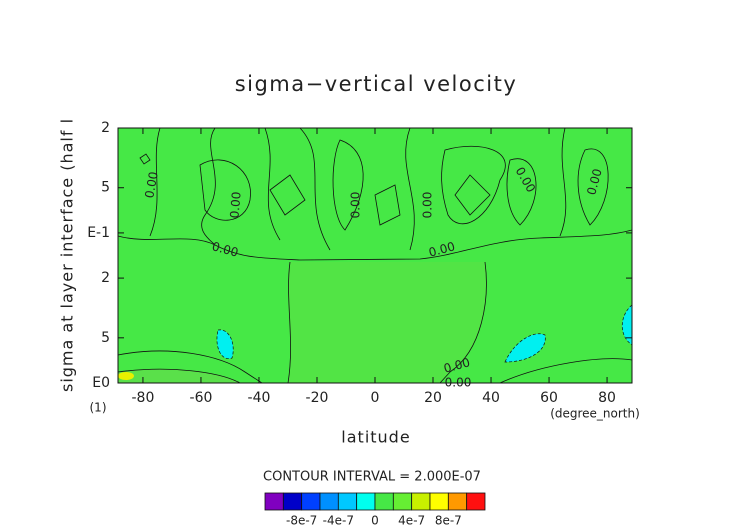 This screenshot has width=752, height=532. Describe the element at coordinates (98, 408) in the screenshot. I see `y-unit: (1)` at that location.